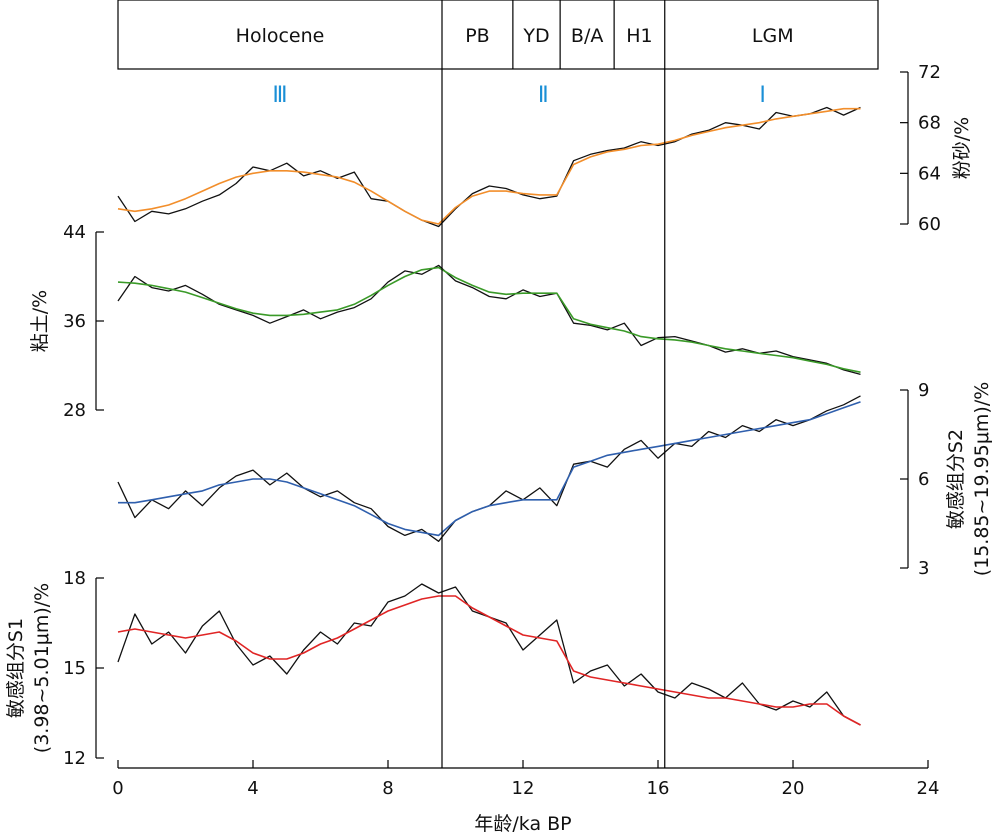 This screenshot has height=840, width=1000. I want to click on zone-labels: Ⅲ Ⅱ Ⅰ, so click(518, 95).